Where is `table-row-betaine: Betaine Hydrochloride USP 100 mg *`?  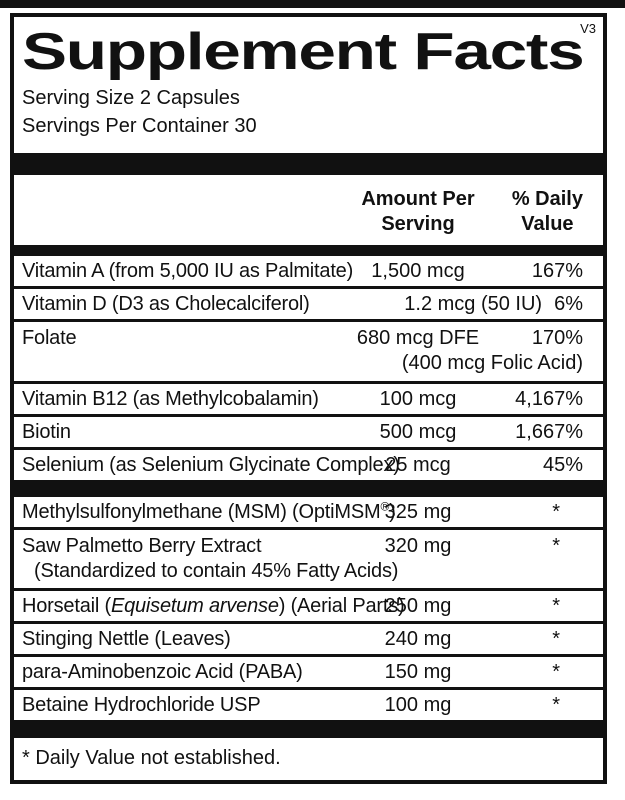 table-row-betaine: Betaine Hydrochloride USP 100 mg * is located at coordinates (308, 705).